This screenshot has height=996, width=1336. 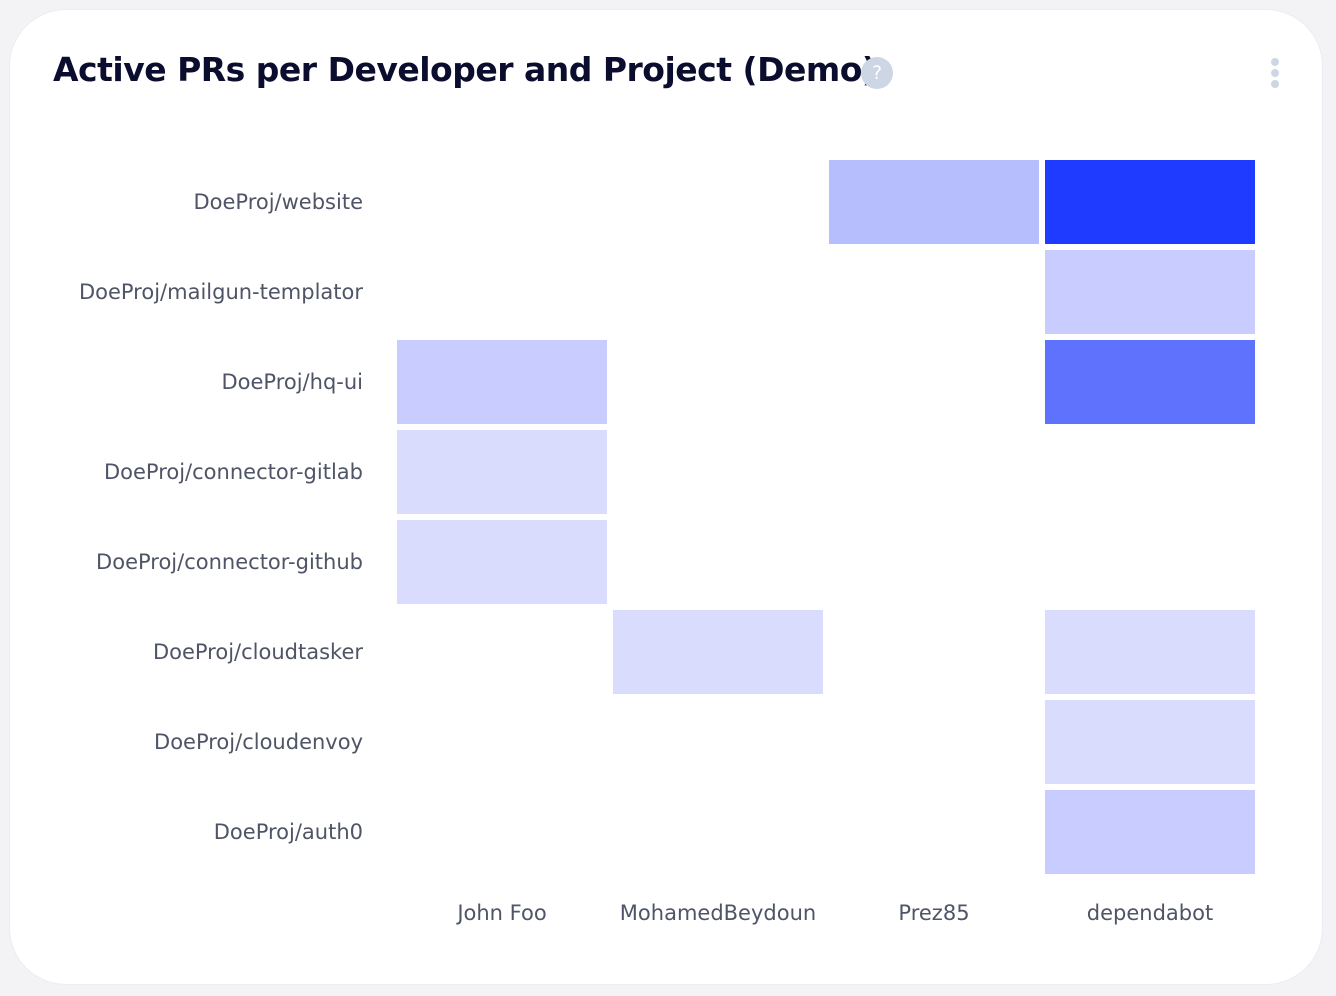 What do you see at coordinates (221, 292) in the screenshot?
I see `y-tick-label: DoeProj/mailgun-templator` at bounding box center [221, 292].